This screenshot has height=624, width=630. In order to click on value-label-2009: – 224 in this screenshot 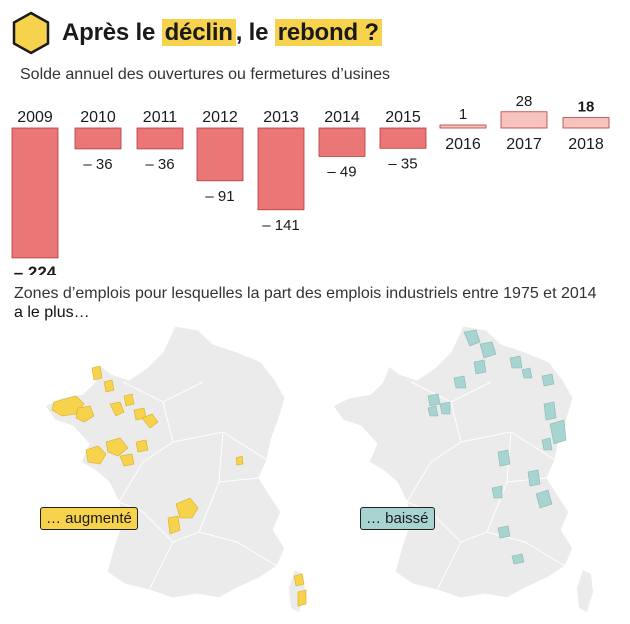, I will do `click(35, 269)`.